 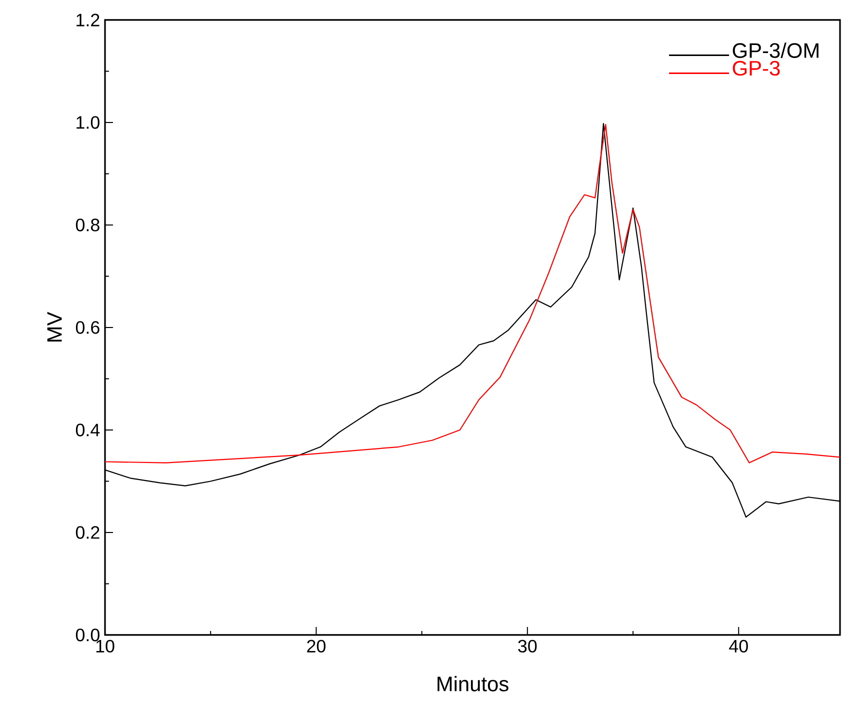 What do you see at coordinates (88, 532) in the screenshot?
I see `y-tick-label: 0.2` at bounding box center [88, 532].